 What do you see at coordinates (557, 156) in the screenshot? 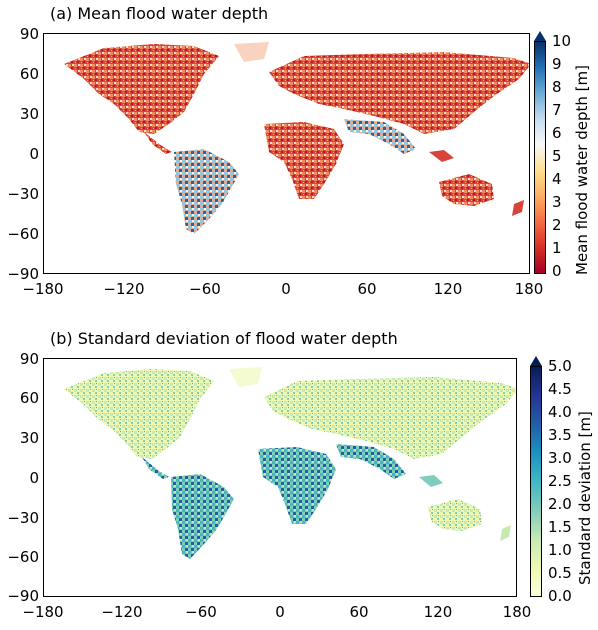
I see `colorbar-tick: 5` at bounding box center [557, 156].